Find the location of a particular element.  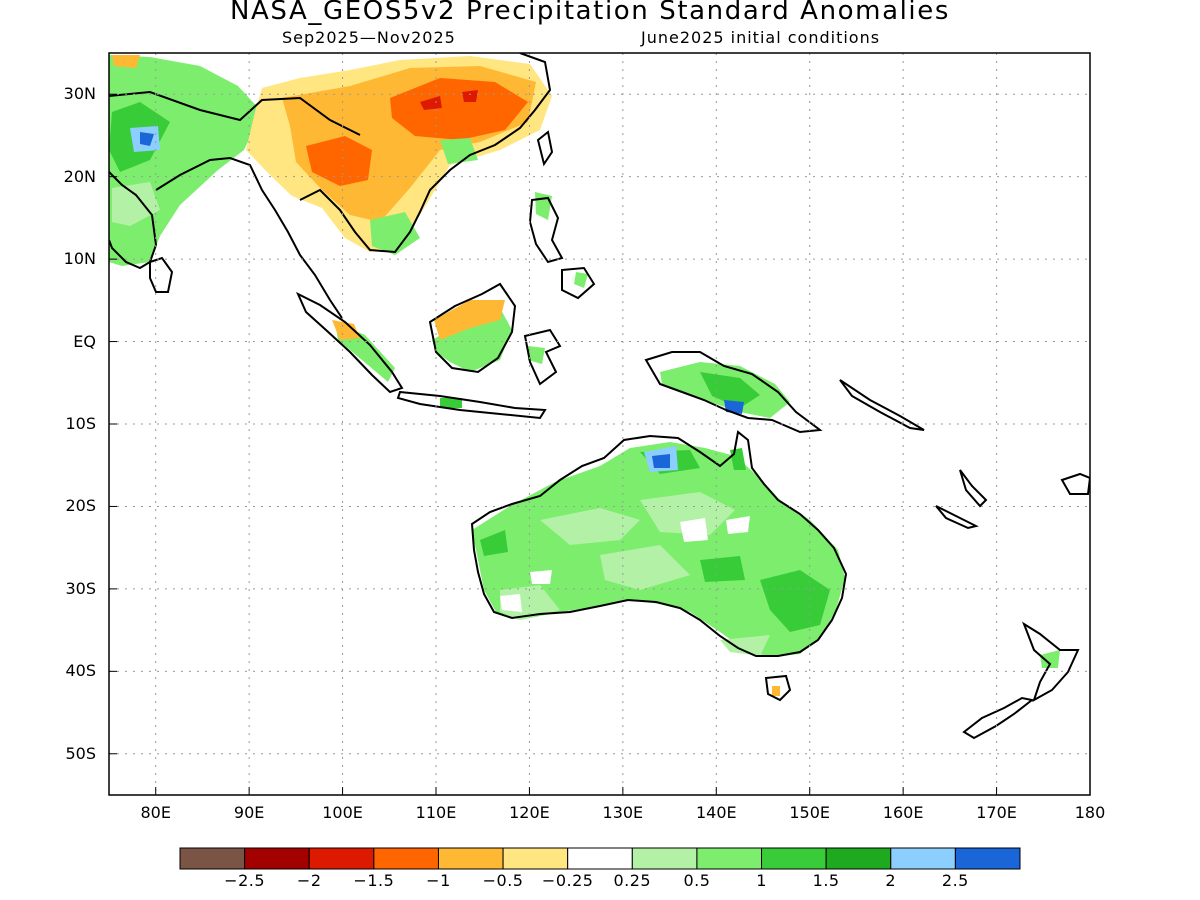

coastline-nz-north is located at coordinates (1050, 662).